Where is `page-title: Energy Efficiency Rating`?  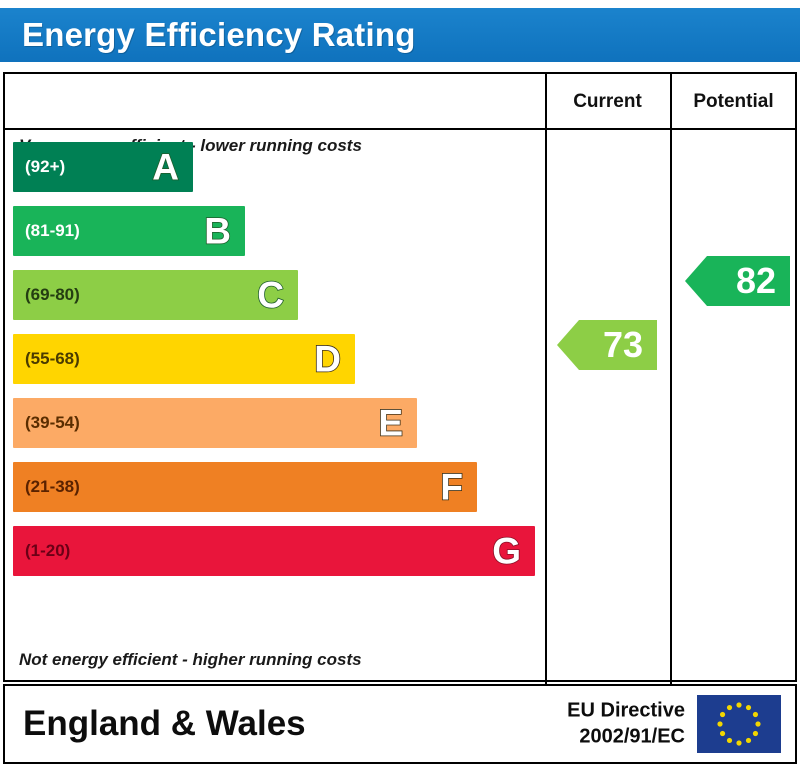
page-title: Energy Efficiency Rating is located at coordinates (219, 34).